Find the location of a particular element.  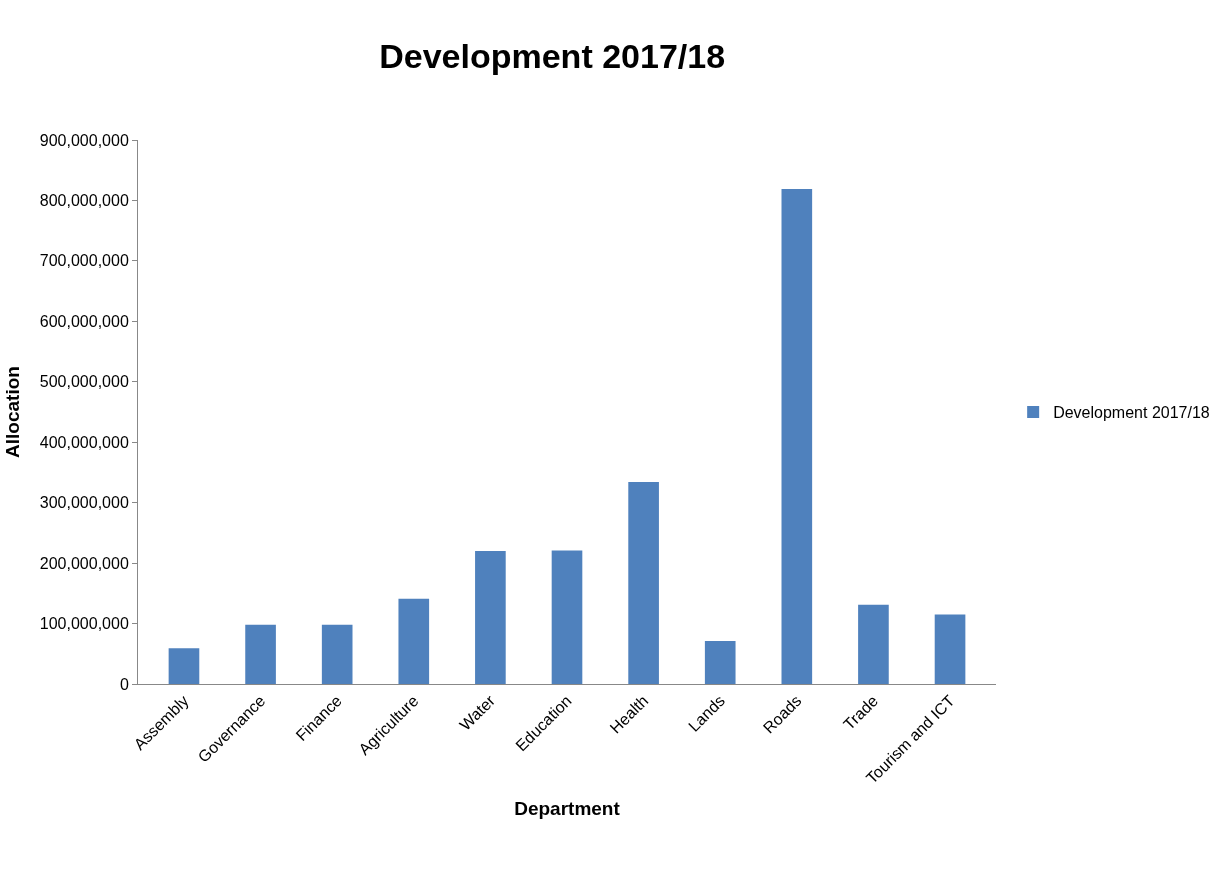

y-tick-label: 600,000,000 is located at coordinates (84, 321).